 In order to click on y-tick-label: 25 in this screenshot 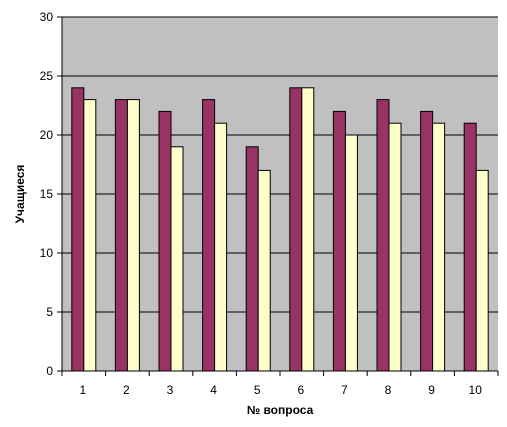, I will do `click(47, 76)`.